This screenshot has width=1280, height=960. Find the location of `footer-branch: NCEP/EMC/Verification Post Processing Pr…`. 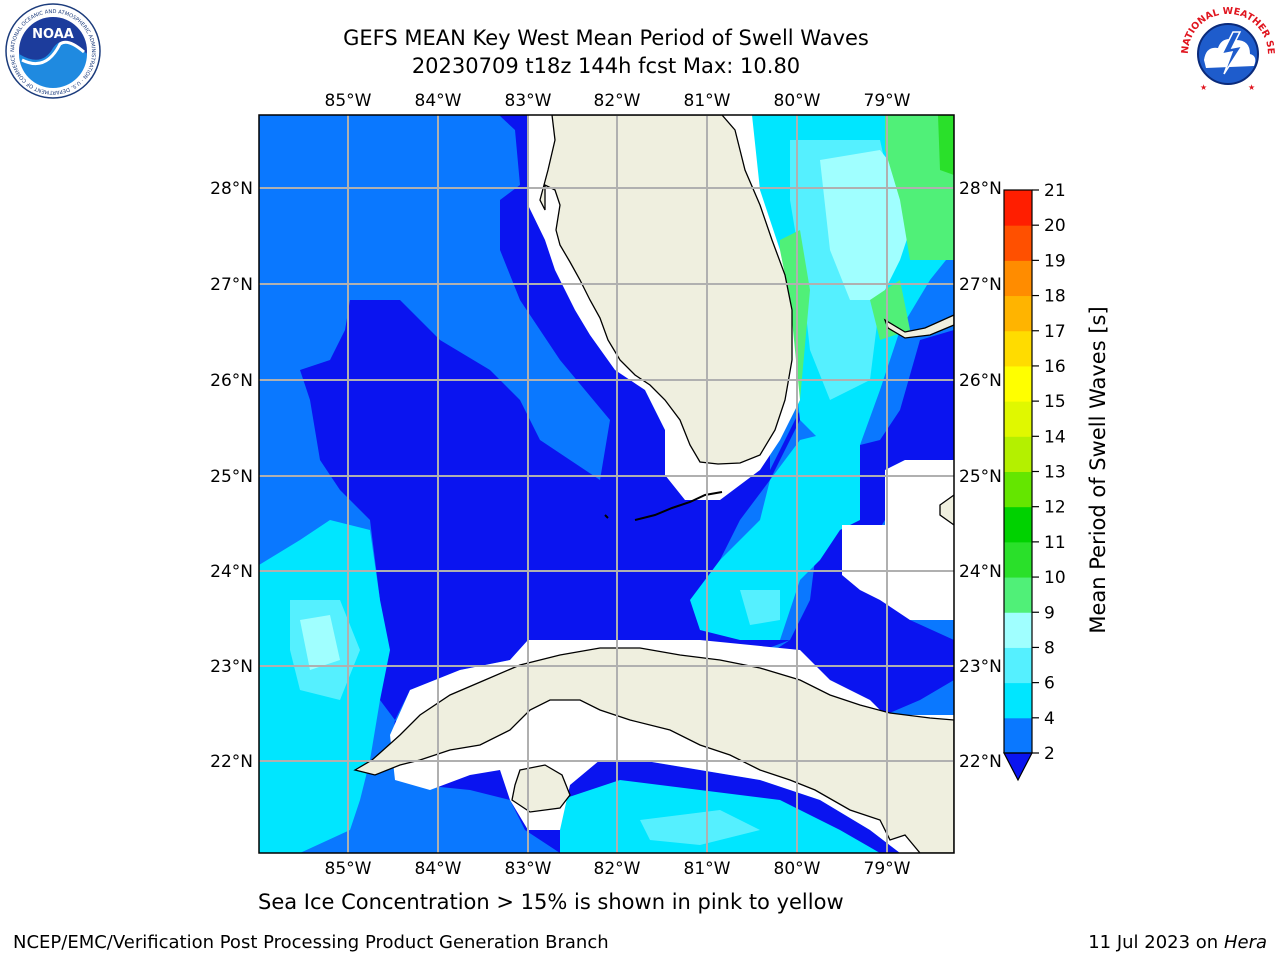

footer-branch: NCEP/EMC/Verification Post Processing Pr… is located at coordinates (311, 942).